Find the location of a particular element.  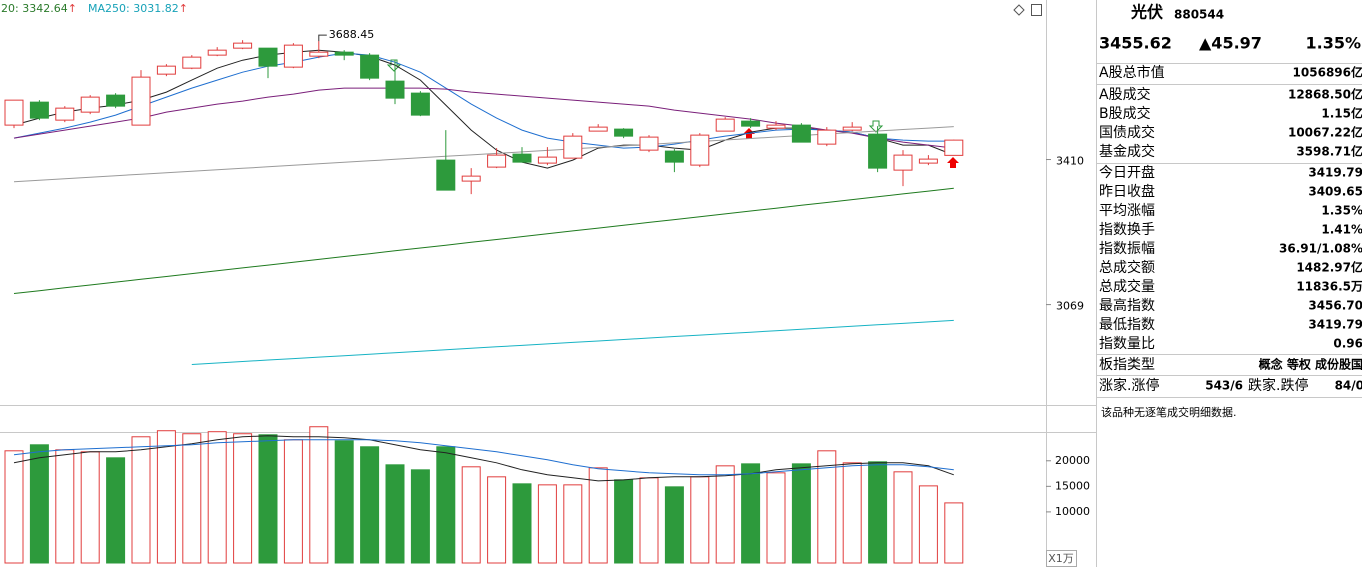

stat-label: 总成交量 is located at coordinates (1127, 286).